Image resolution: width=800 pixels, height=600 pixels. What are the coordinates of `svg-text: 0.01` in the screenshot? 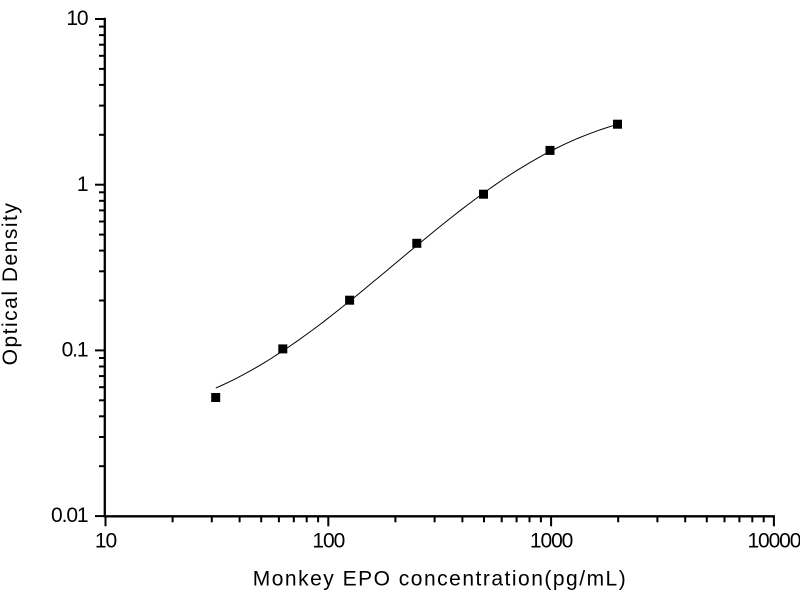 It's located at (69, 515).